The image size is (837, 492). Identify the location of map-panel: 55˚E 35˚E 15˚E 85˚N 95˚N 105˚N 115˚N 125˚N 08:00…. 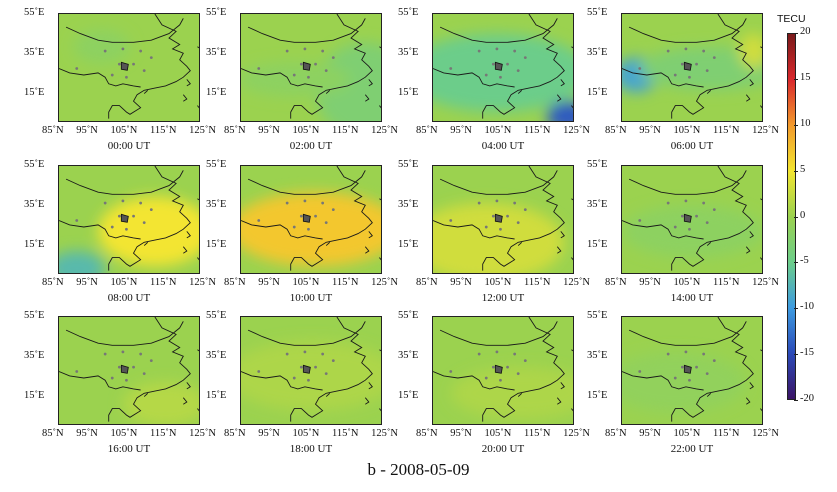
(120, 231).